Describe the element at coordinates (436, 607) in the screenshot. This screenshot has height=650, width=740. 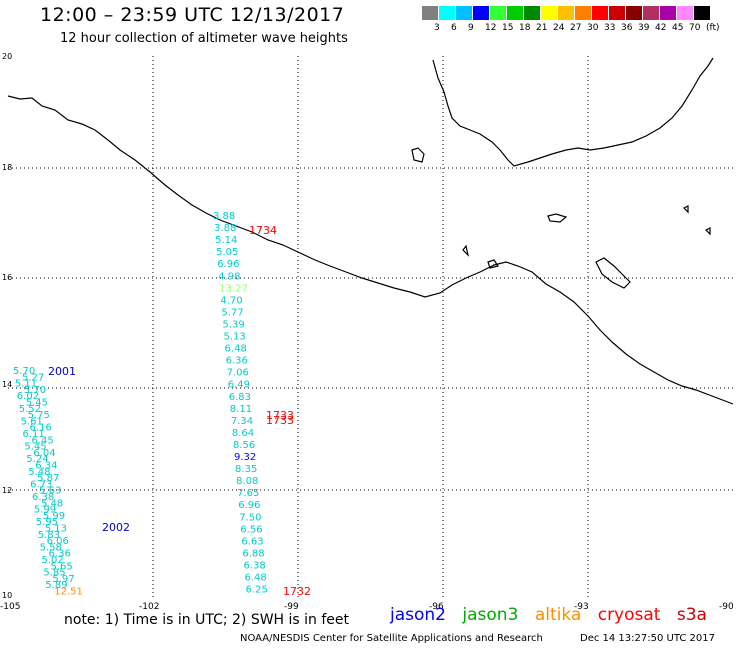
I see `lon-label: -96` at that location.